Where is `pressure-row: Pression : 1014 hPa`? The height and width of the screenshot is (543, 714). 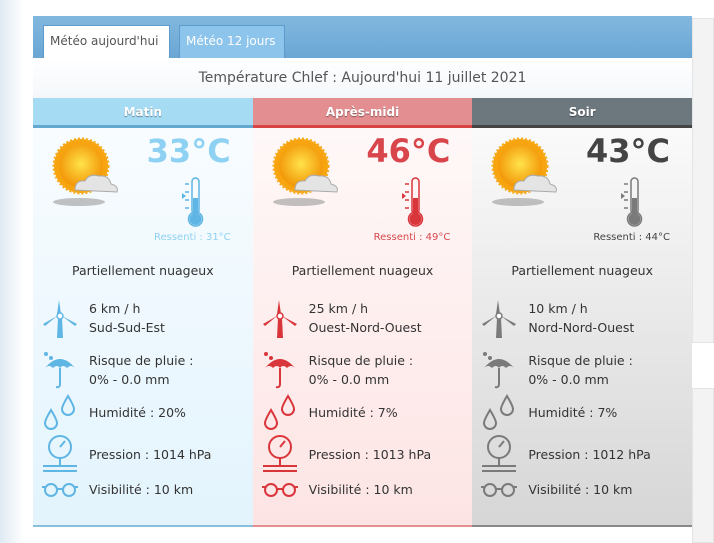 pressure-row: Pression : 1014 hPa is located at coordinates (126, 454).